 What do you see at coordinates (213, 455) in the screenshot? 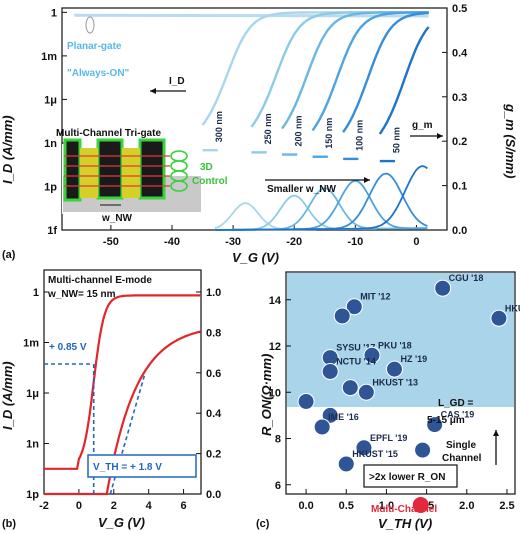
I see `panel-b-right-tick-label: 0.2` at bounding box center [213, 455].